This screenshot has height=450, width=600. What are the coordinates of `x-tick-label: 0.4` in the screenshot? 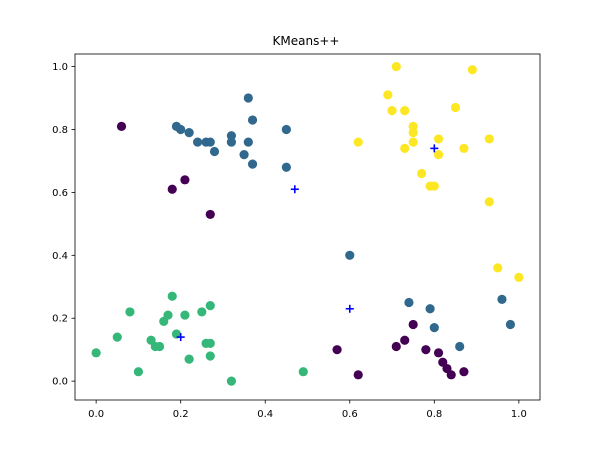 It's located at (265, 414).